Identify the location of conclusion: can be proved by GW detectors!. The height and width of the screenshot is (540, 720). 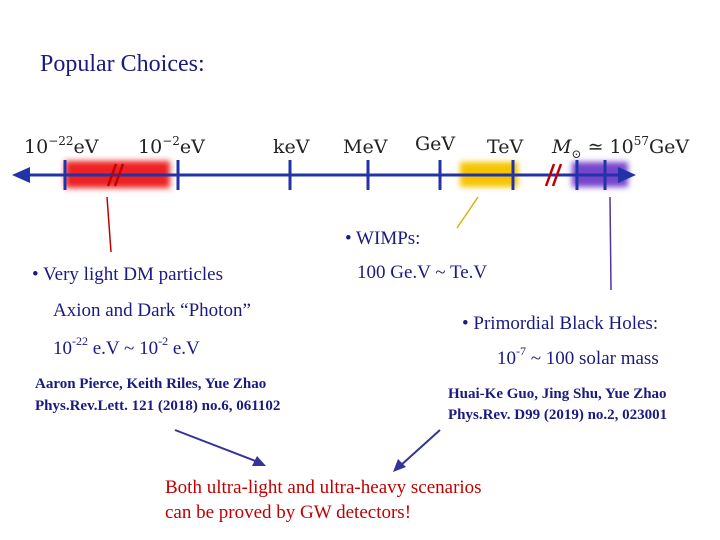
(288, 512).